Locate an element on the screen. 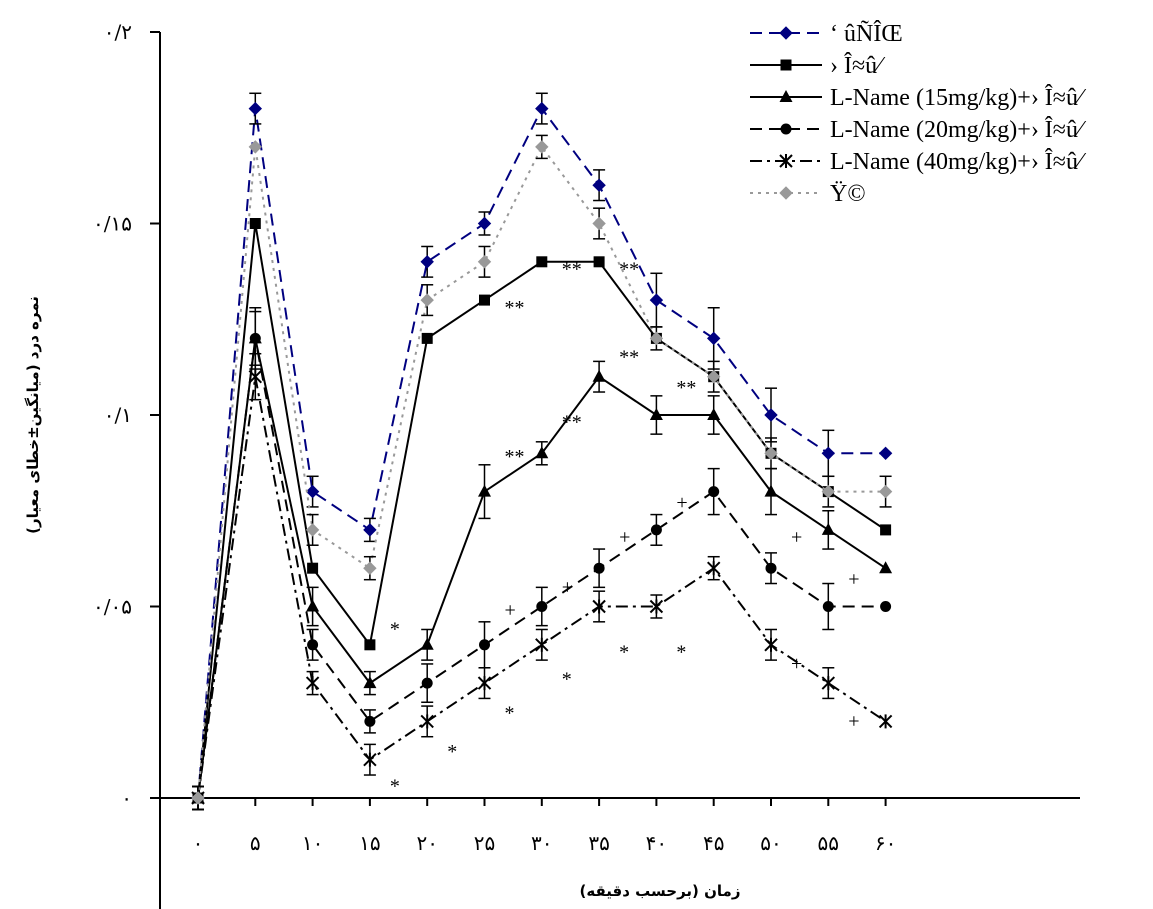  legend-label: › Î≈û⁄ is located at coordinates (858, 66).